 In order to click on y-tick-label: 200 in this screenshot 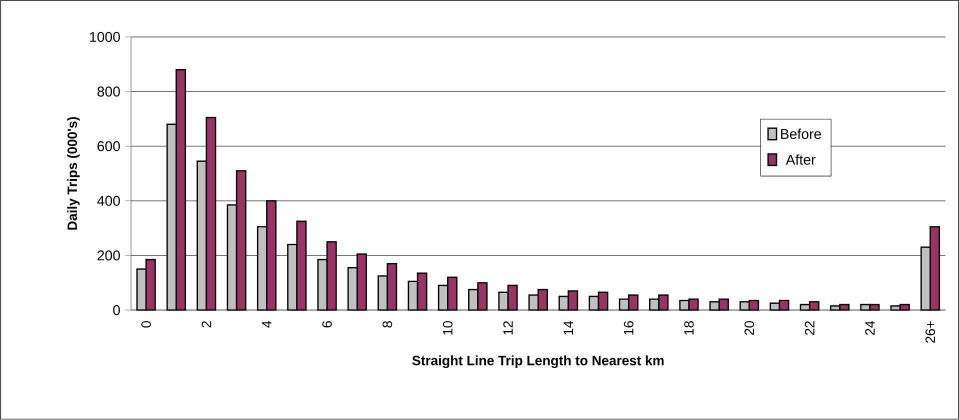, I will do `click(109, 255)`.